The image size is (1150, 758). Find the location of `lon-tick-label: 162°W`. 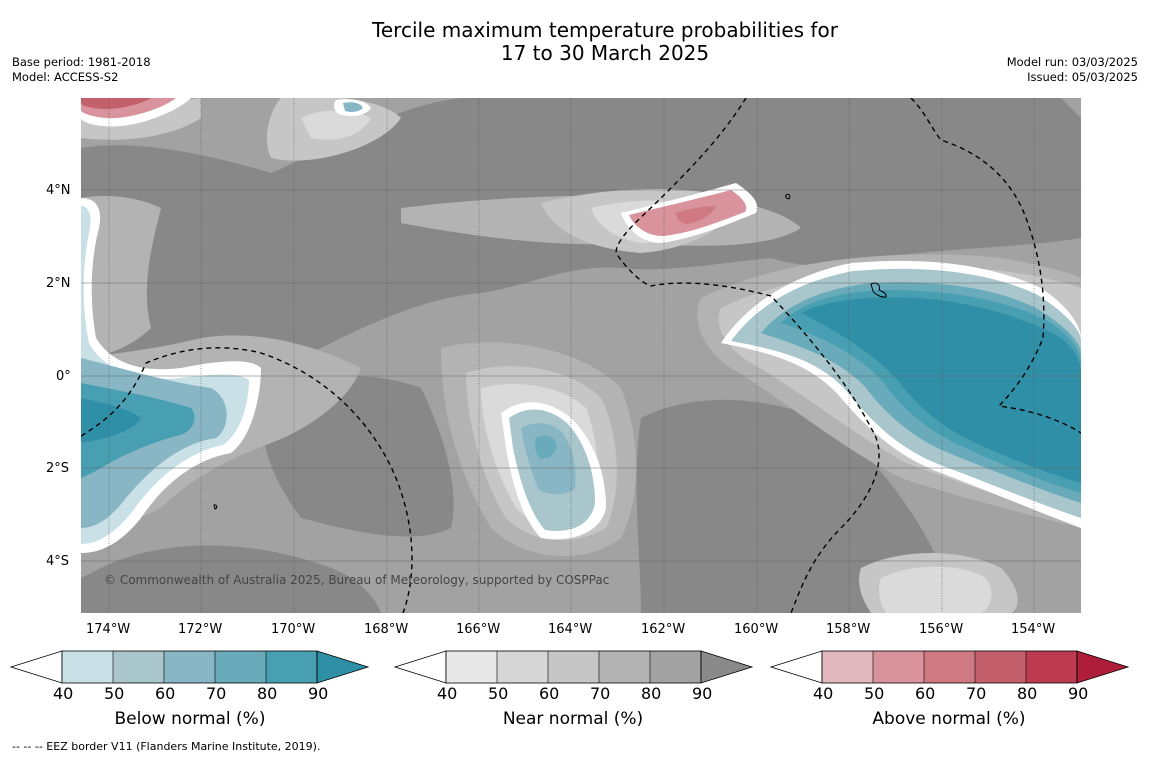

lon-tick-label: 162°W is located at coordinates (663, 629).